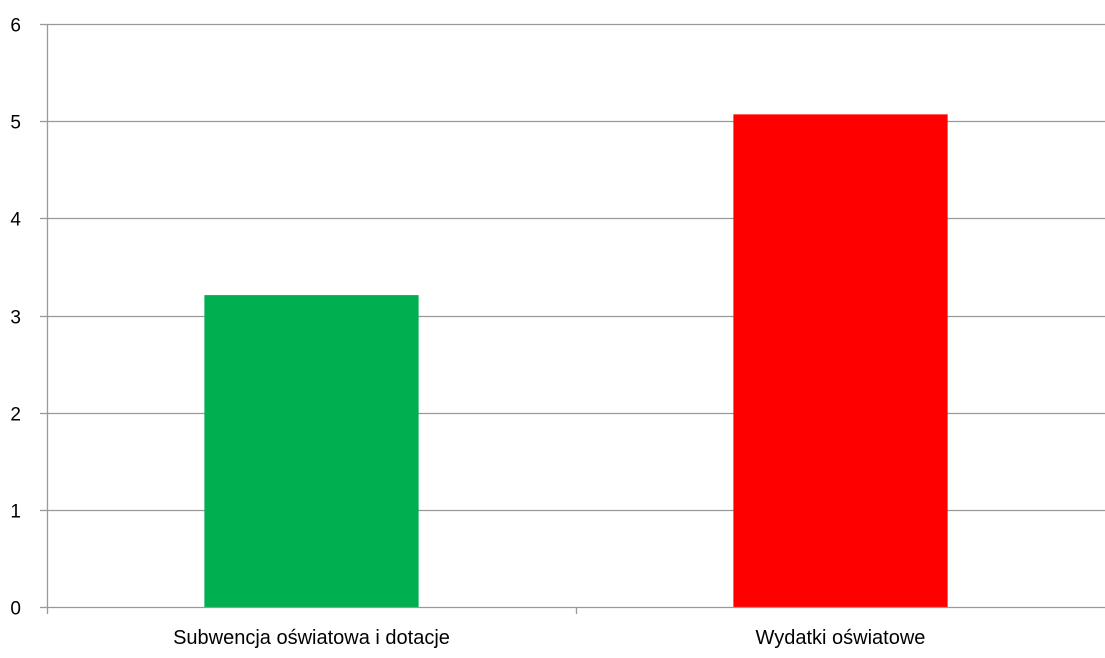 This screenshot has height=658, width=1105. I want to click on y-tick-labels: 0 1 2 3 4 5 6, so click(15, 318).